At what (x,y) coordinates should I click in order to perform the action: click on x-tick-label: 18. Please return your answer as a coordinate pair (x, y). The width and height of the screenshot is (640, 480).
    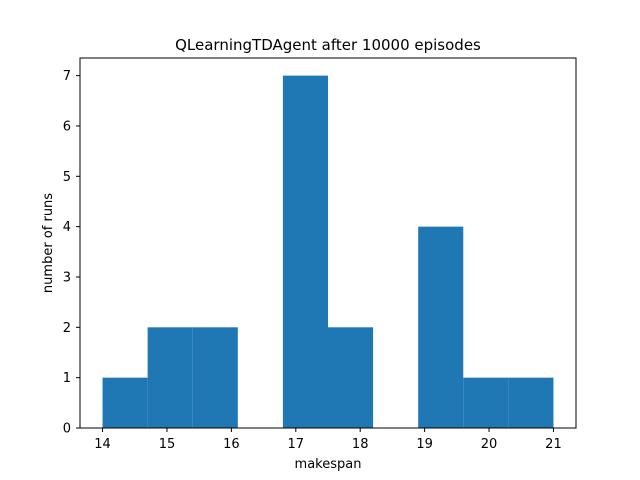
    Looking at the image, I should click on (360, 444).